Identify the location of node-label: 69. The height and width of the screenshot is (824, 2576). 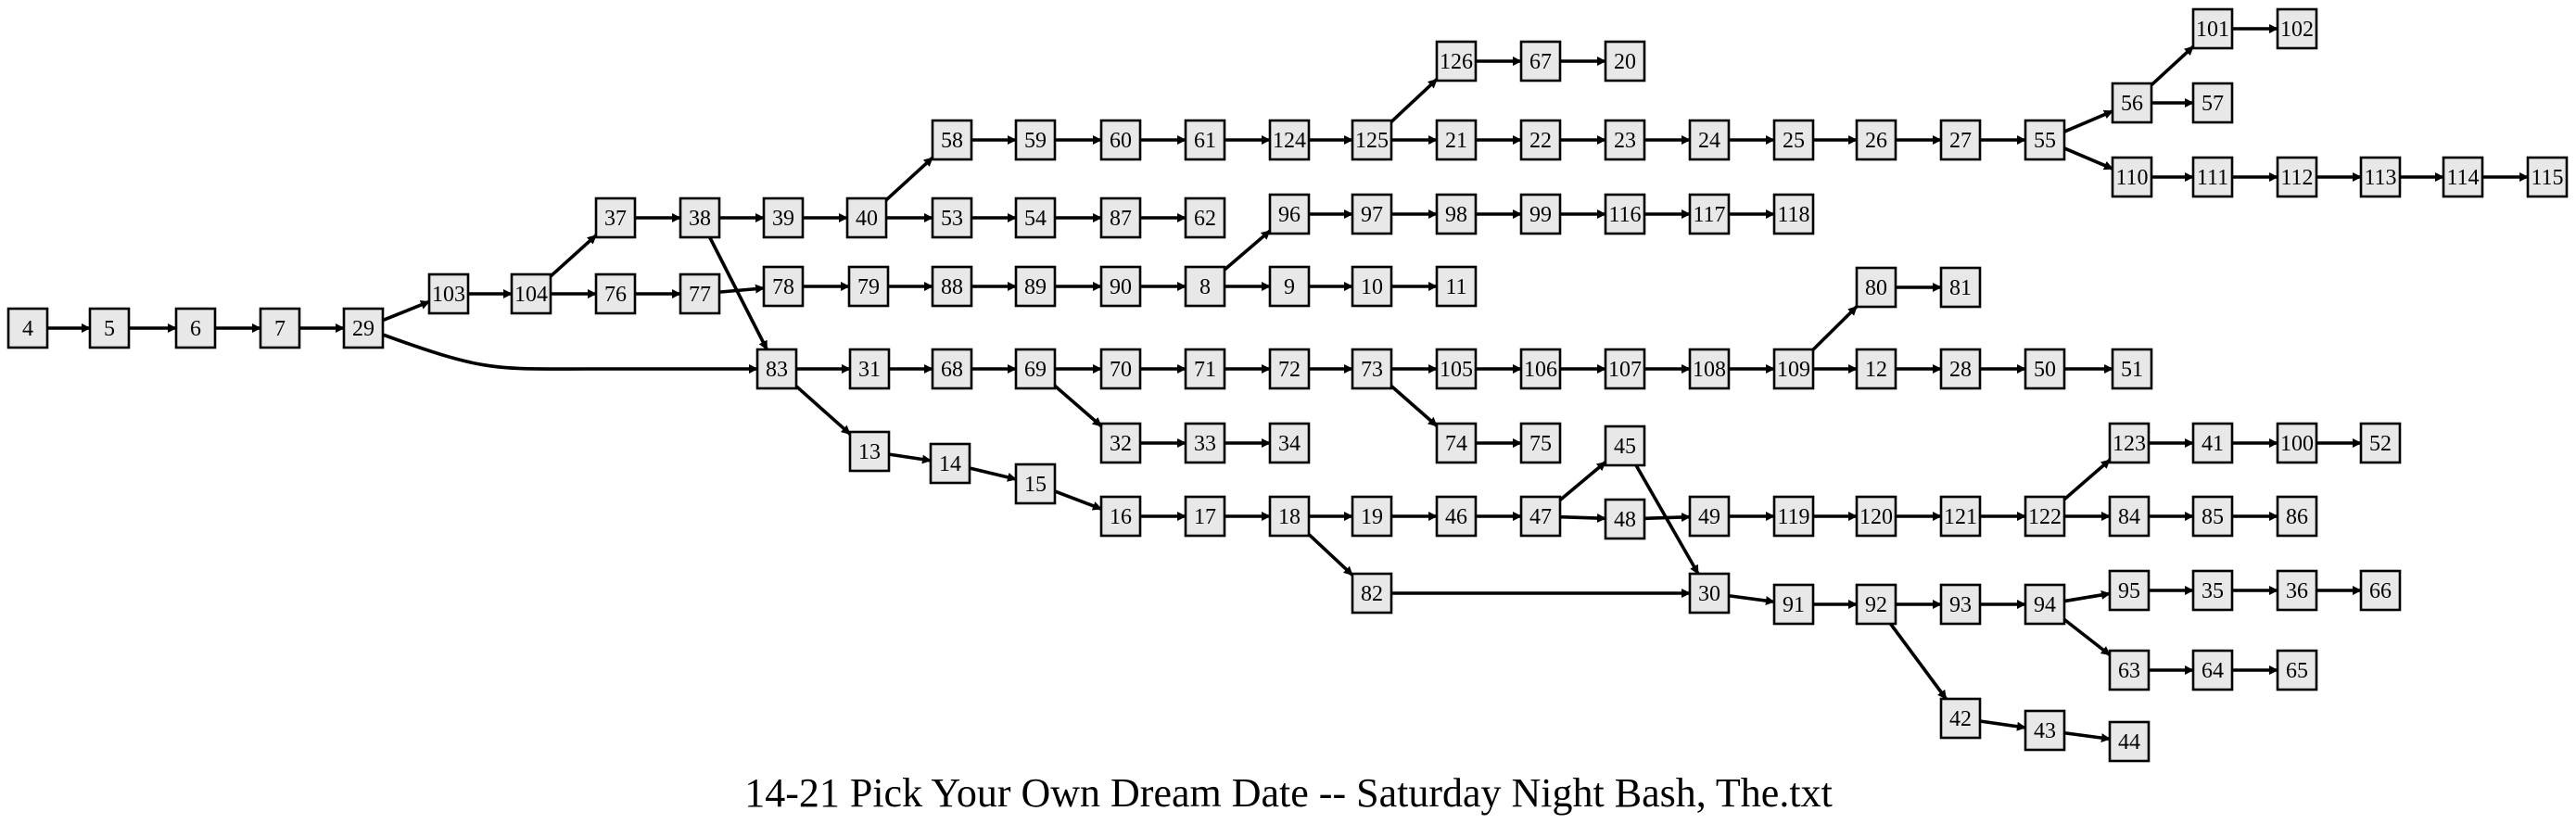
(1035, 370).